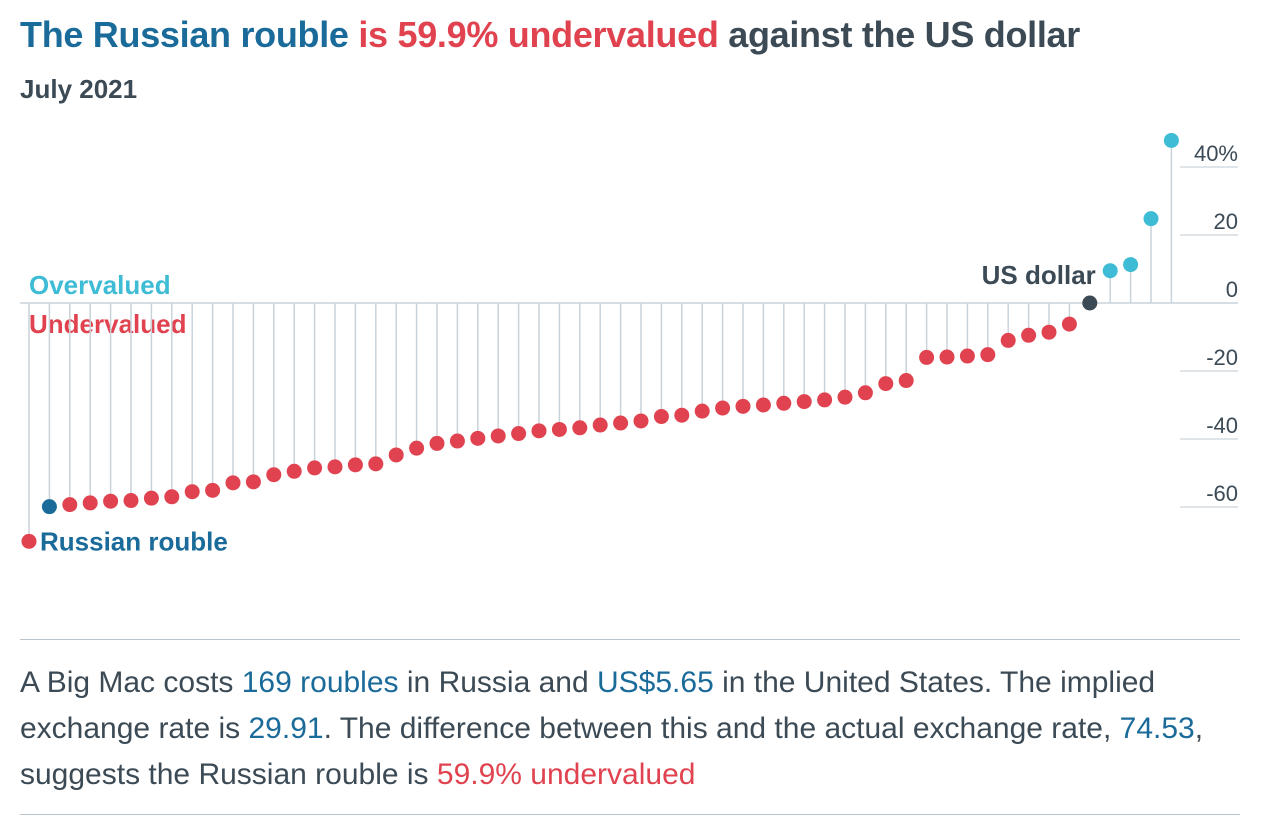 This screenshot has width=1280, height=817. Describe the element at coordinates (566, 774) in the screenshot. I see `desc-valuation: 59.9% undervalued` at that location.